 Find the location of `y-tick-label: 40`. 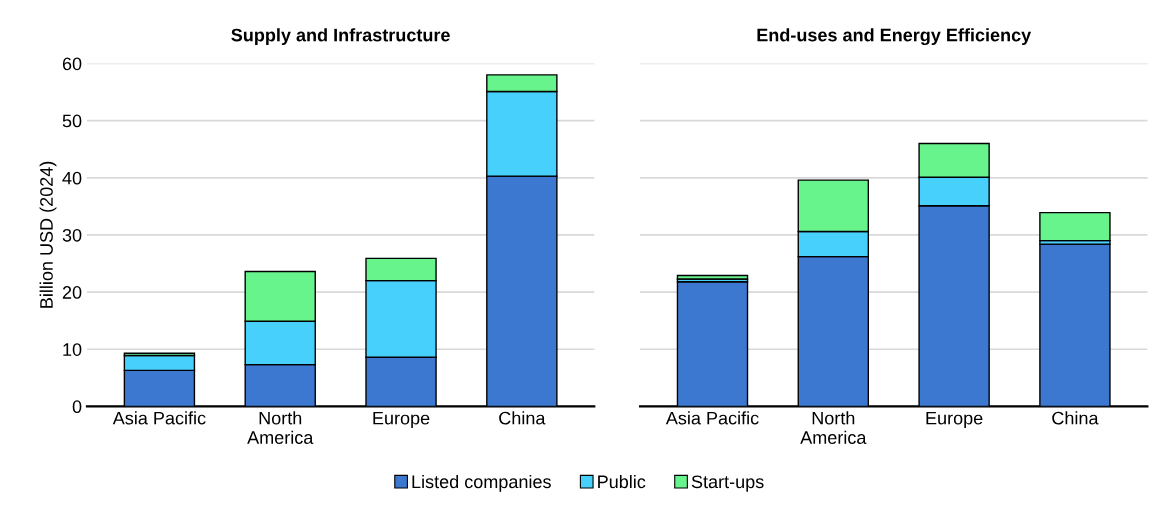

y-tick-label: 40 is located at coordinates (72, 178).